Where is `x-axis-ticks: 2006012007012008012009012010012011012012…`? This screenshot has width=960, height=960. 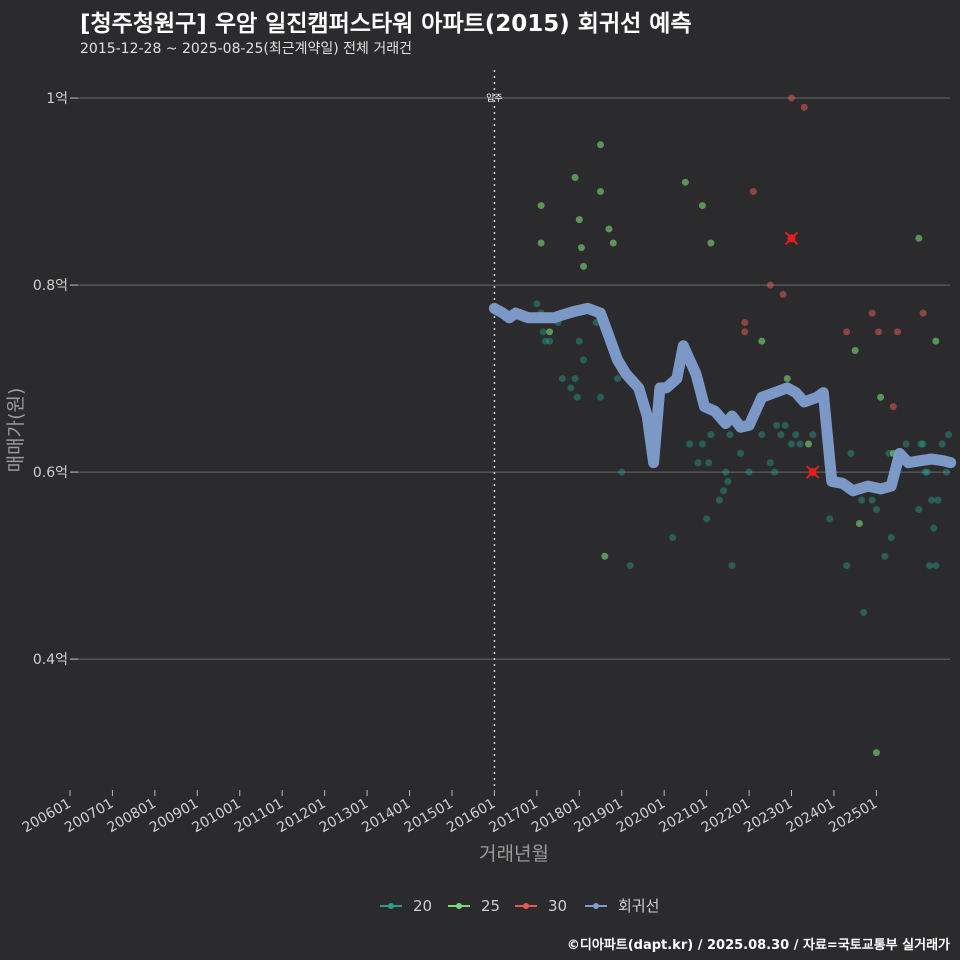 x-axis-ticks: 2006012007012008012009012010012011012012… is located at coordinates (450, 813).